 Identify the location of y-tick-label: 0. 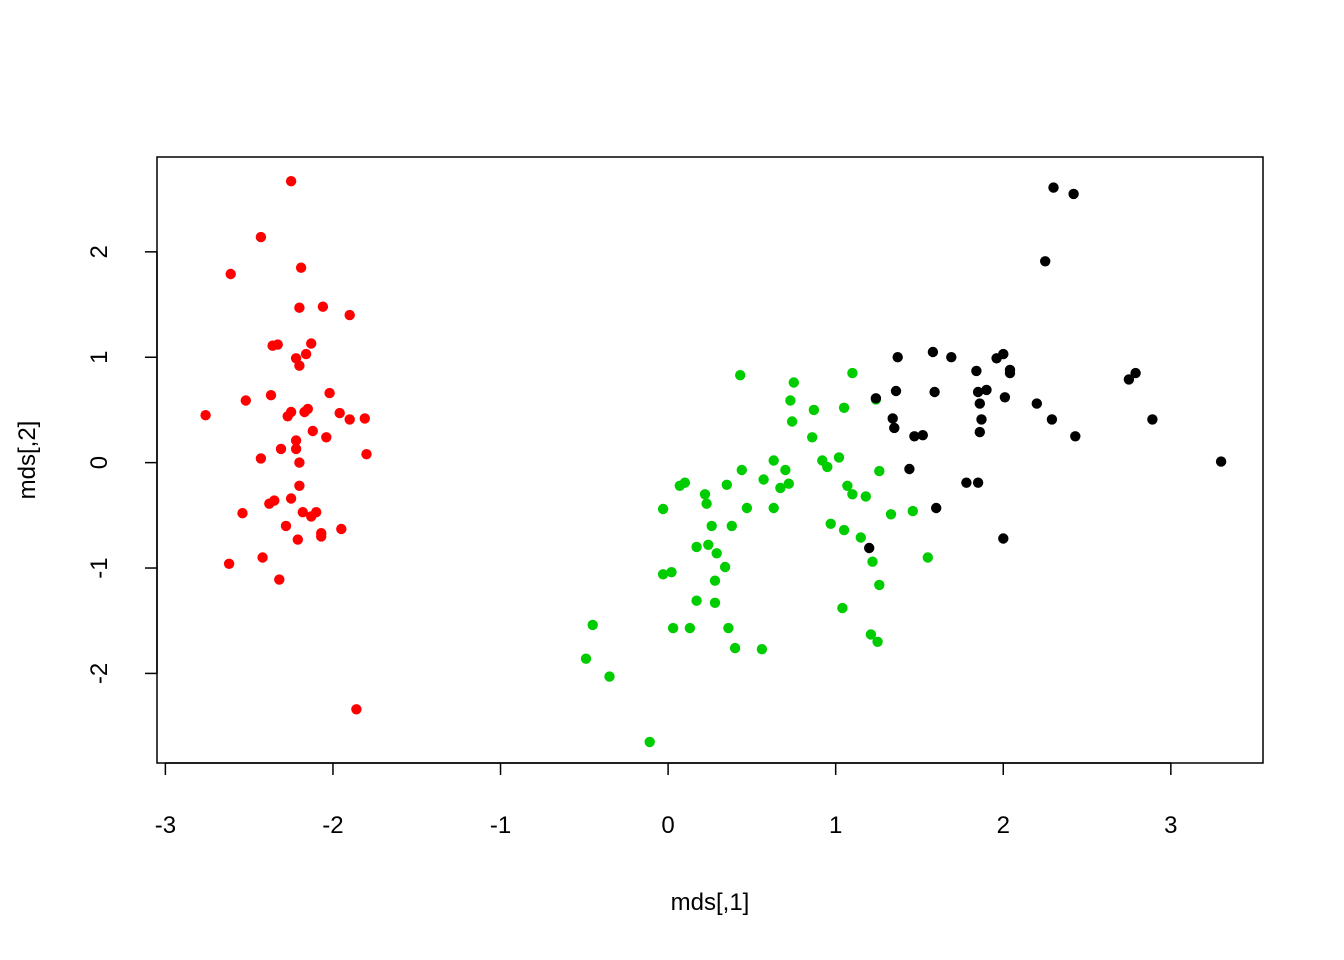
(99, 462).